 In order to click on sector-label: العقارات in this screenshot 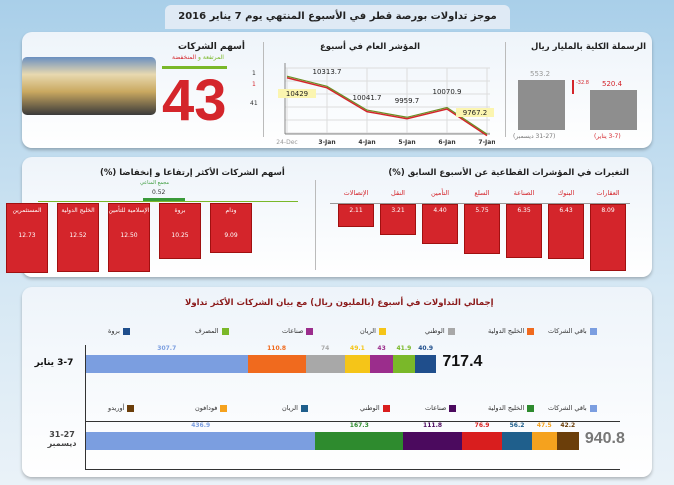, I will do `click(608, 193)`.